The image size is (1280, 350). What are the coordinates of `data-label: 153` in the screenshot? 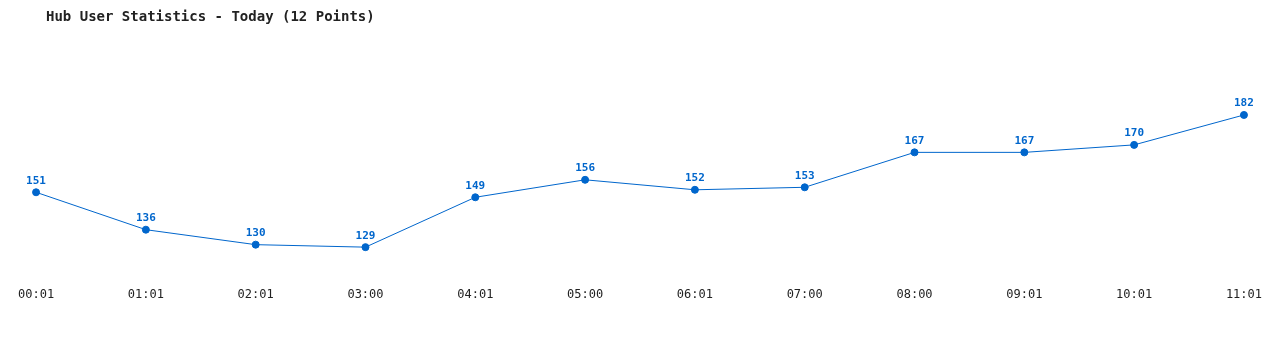 It's located at (804, 175).